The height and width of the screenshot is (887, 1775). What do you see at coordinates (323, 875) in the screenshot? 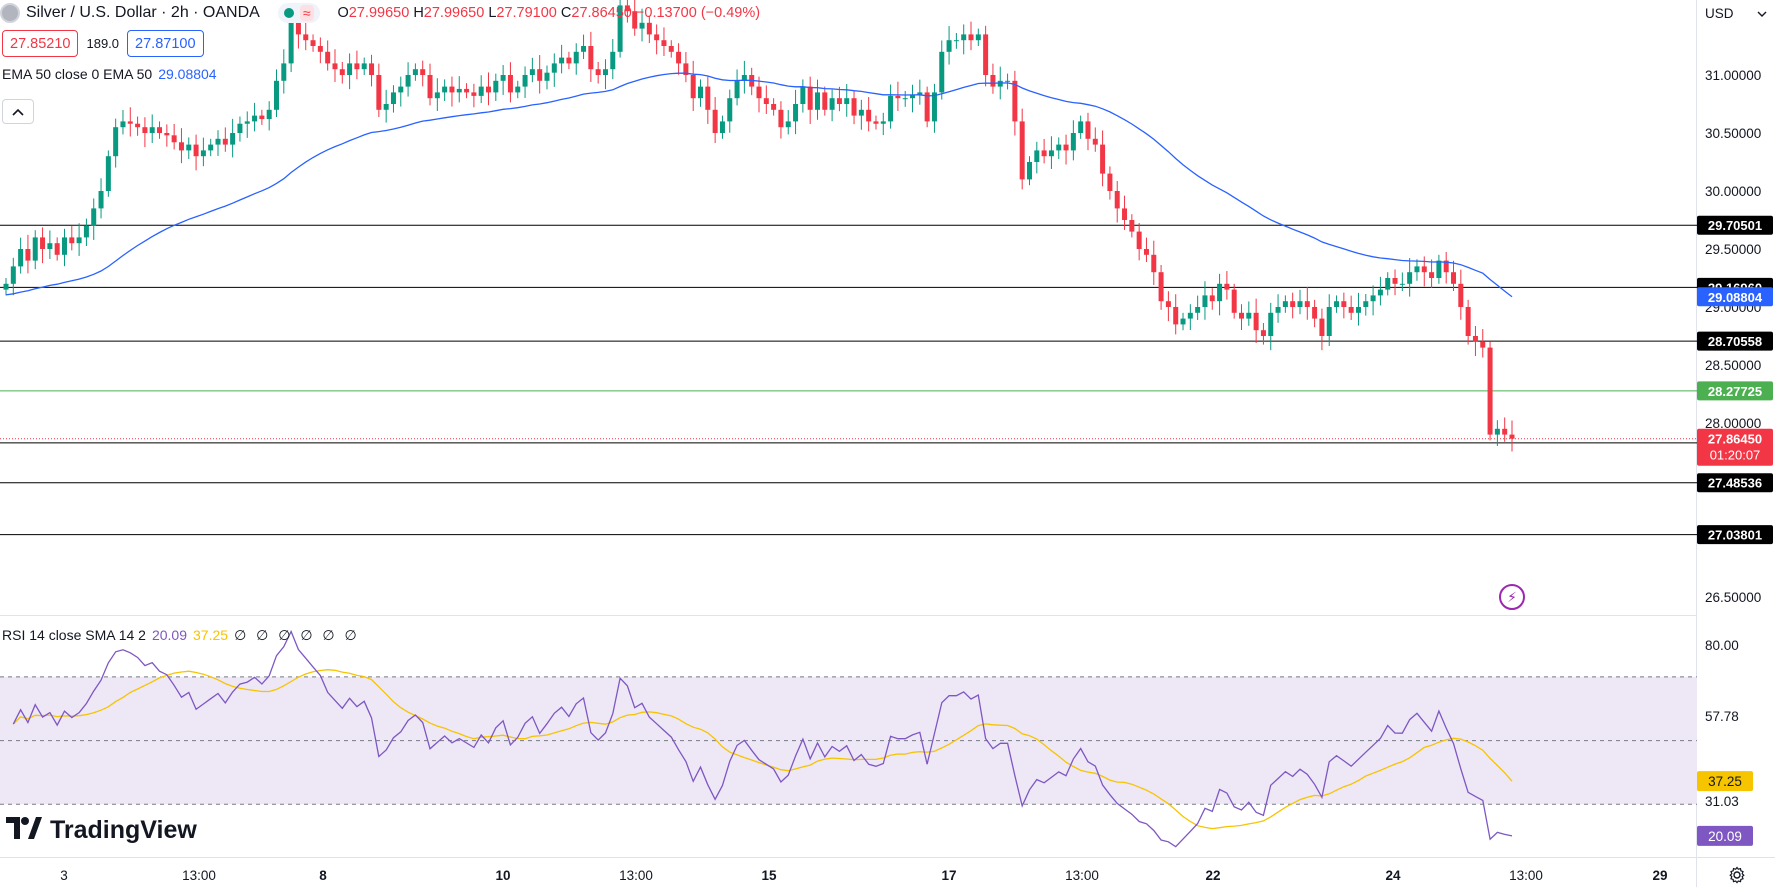
I see `time-tick-label-2: 8` at bounding box center [323, 875].